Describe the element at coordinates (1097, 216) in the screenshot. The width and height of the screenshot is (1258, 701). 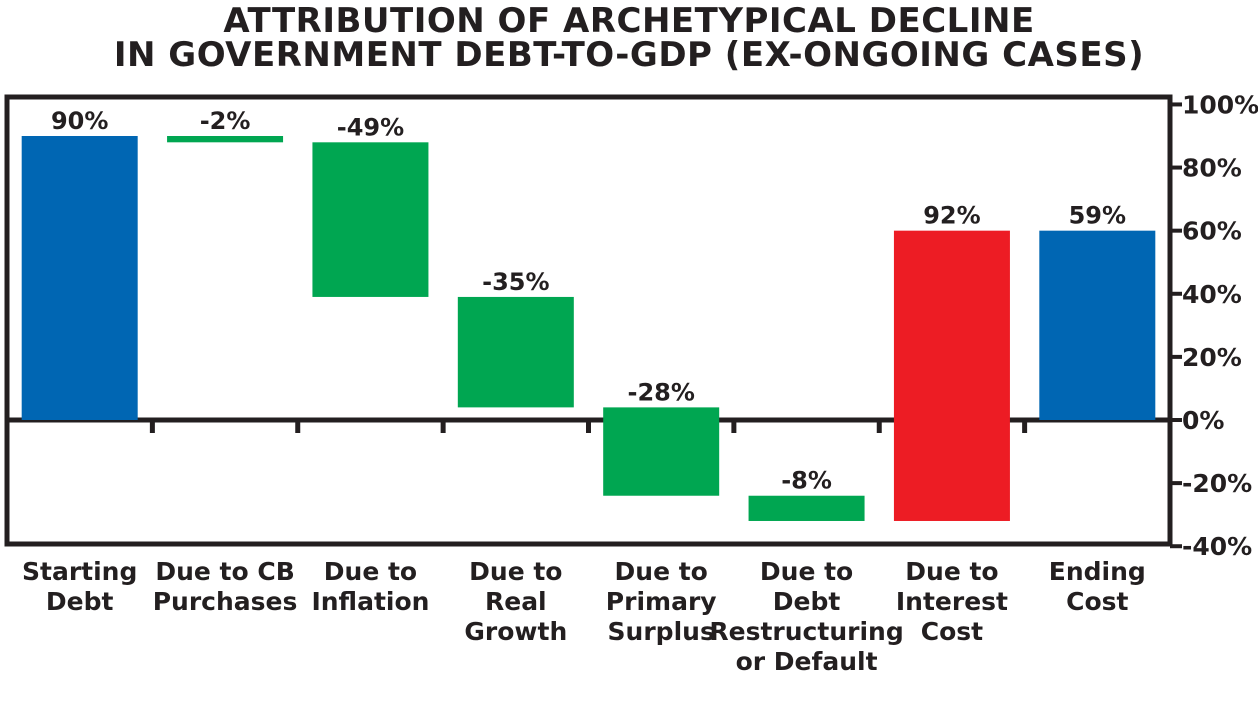
I see `bar-value-label: 59%` at that location.